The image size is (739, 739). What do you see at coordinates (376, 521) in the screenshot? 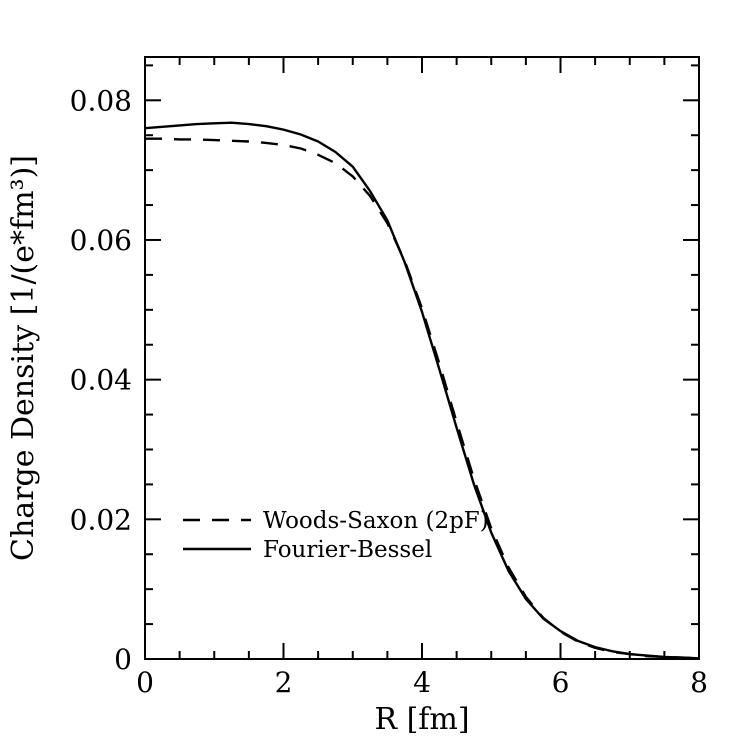
I see `legend-label-woods-saxon-2pf: Woods-Saxon (2pF)` at bounding box center [376, 521].